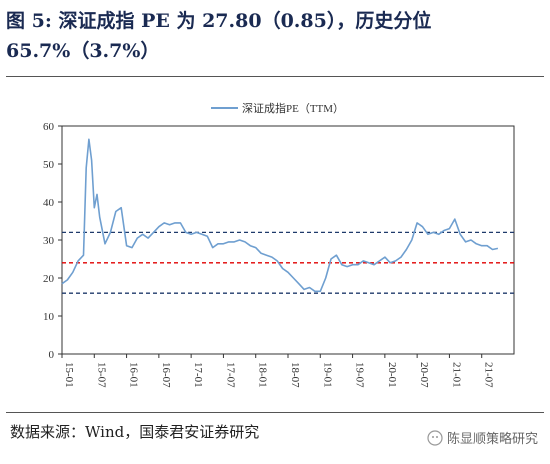 Image resolution: width=550 pixels, height=464 pixels. Describe the element at coordinates (69, 375) in the screenshot. I see `x-tick-label: 15-01` at that location.